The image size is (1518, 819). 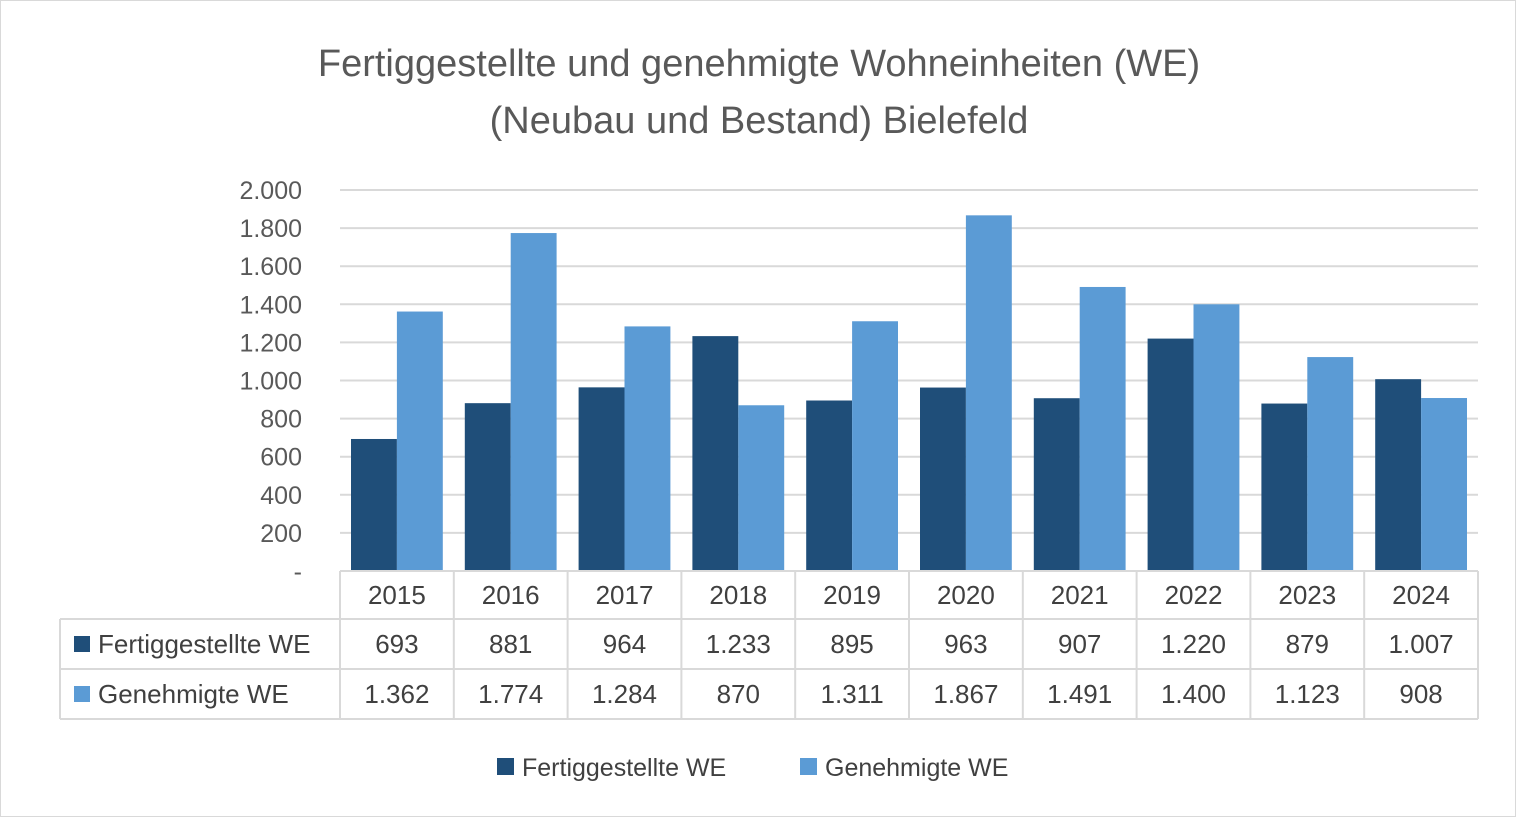 I want to click on legend: Fertiggestellte WE Genehmigte WE, so click(x=752, y=768).